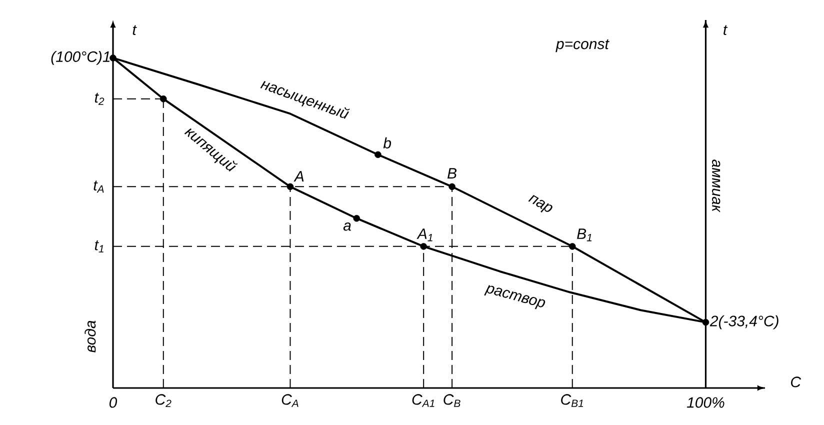 The height and width of the screenshot is (425, 824). Describe the element at coordinates (99, 98) in the screenshot. I see `annotation: t$_{2}$` at that location.